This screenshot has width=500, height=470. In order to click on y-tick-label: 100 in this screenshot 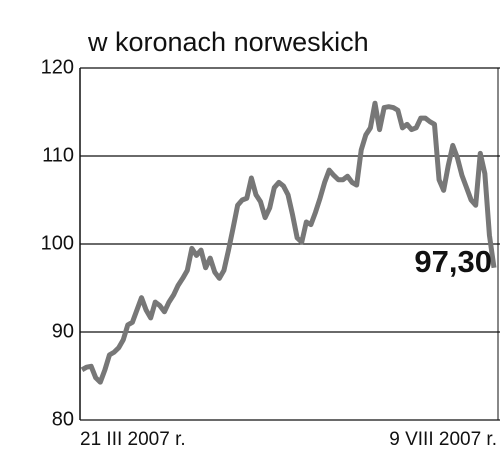, I will do `click(57, 243)`.